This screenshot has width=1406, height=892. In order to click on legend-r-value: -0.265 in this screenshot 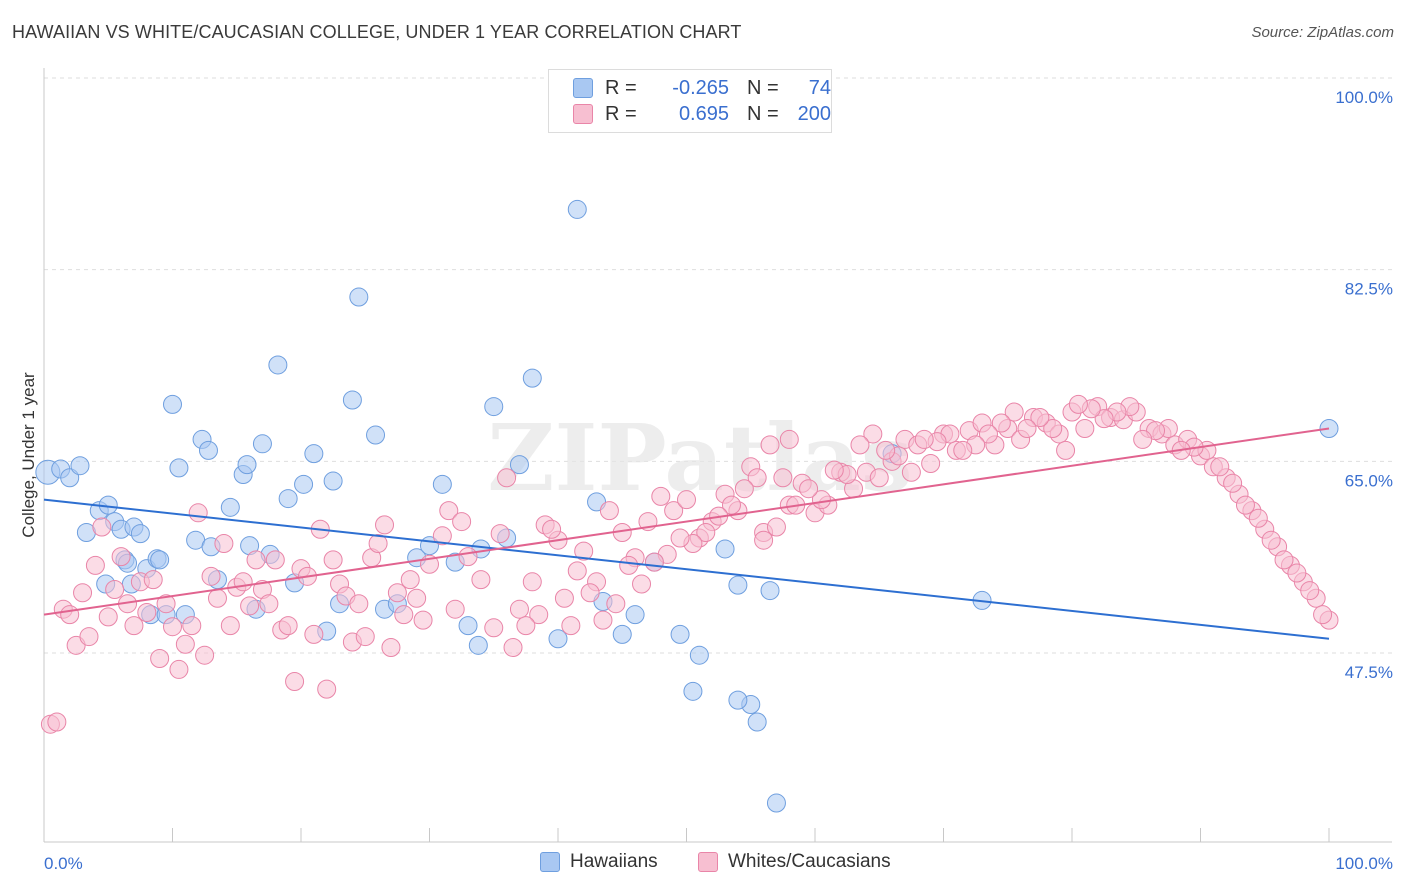, I will do `click(700, 87)`.